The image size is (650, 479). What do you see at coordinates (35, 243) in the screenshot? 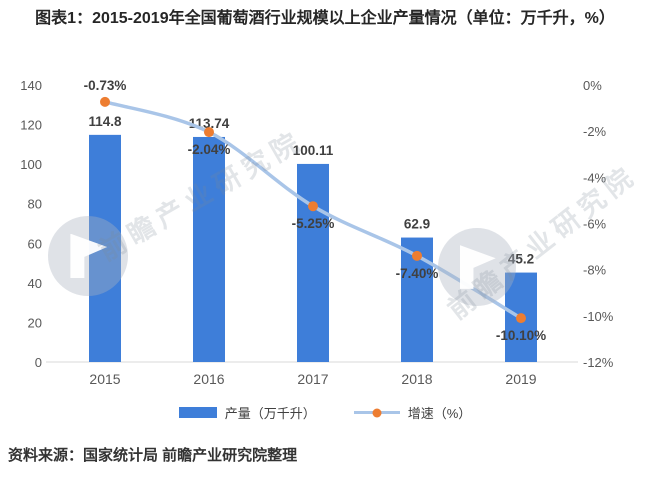
I see `y-axis-tick-label: 60` at bounding box center [35, 243].